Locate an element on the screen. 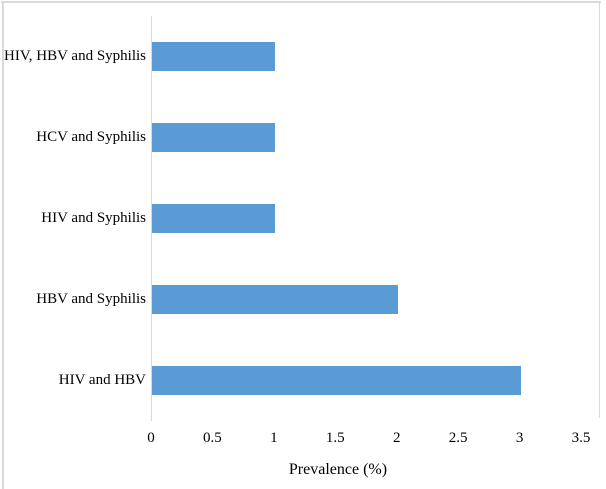  x-axis-title: Prevalence (%) is located at coordinates (338, 469).